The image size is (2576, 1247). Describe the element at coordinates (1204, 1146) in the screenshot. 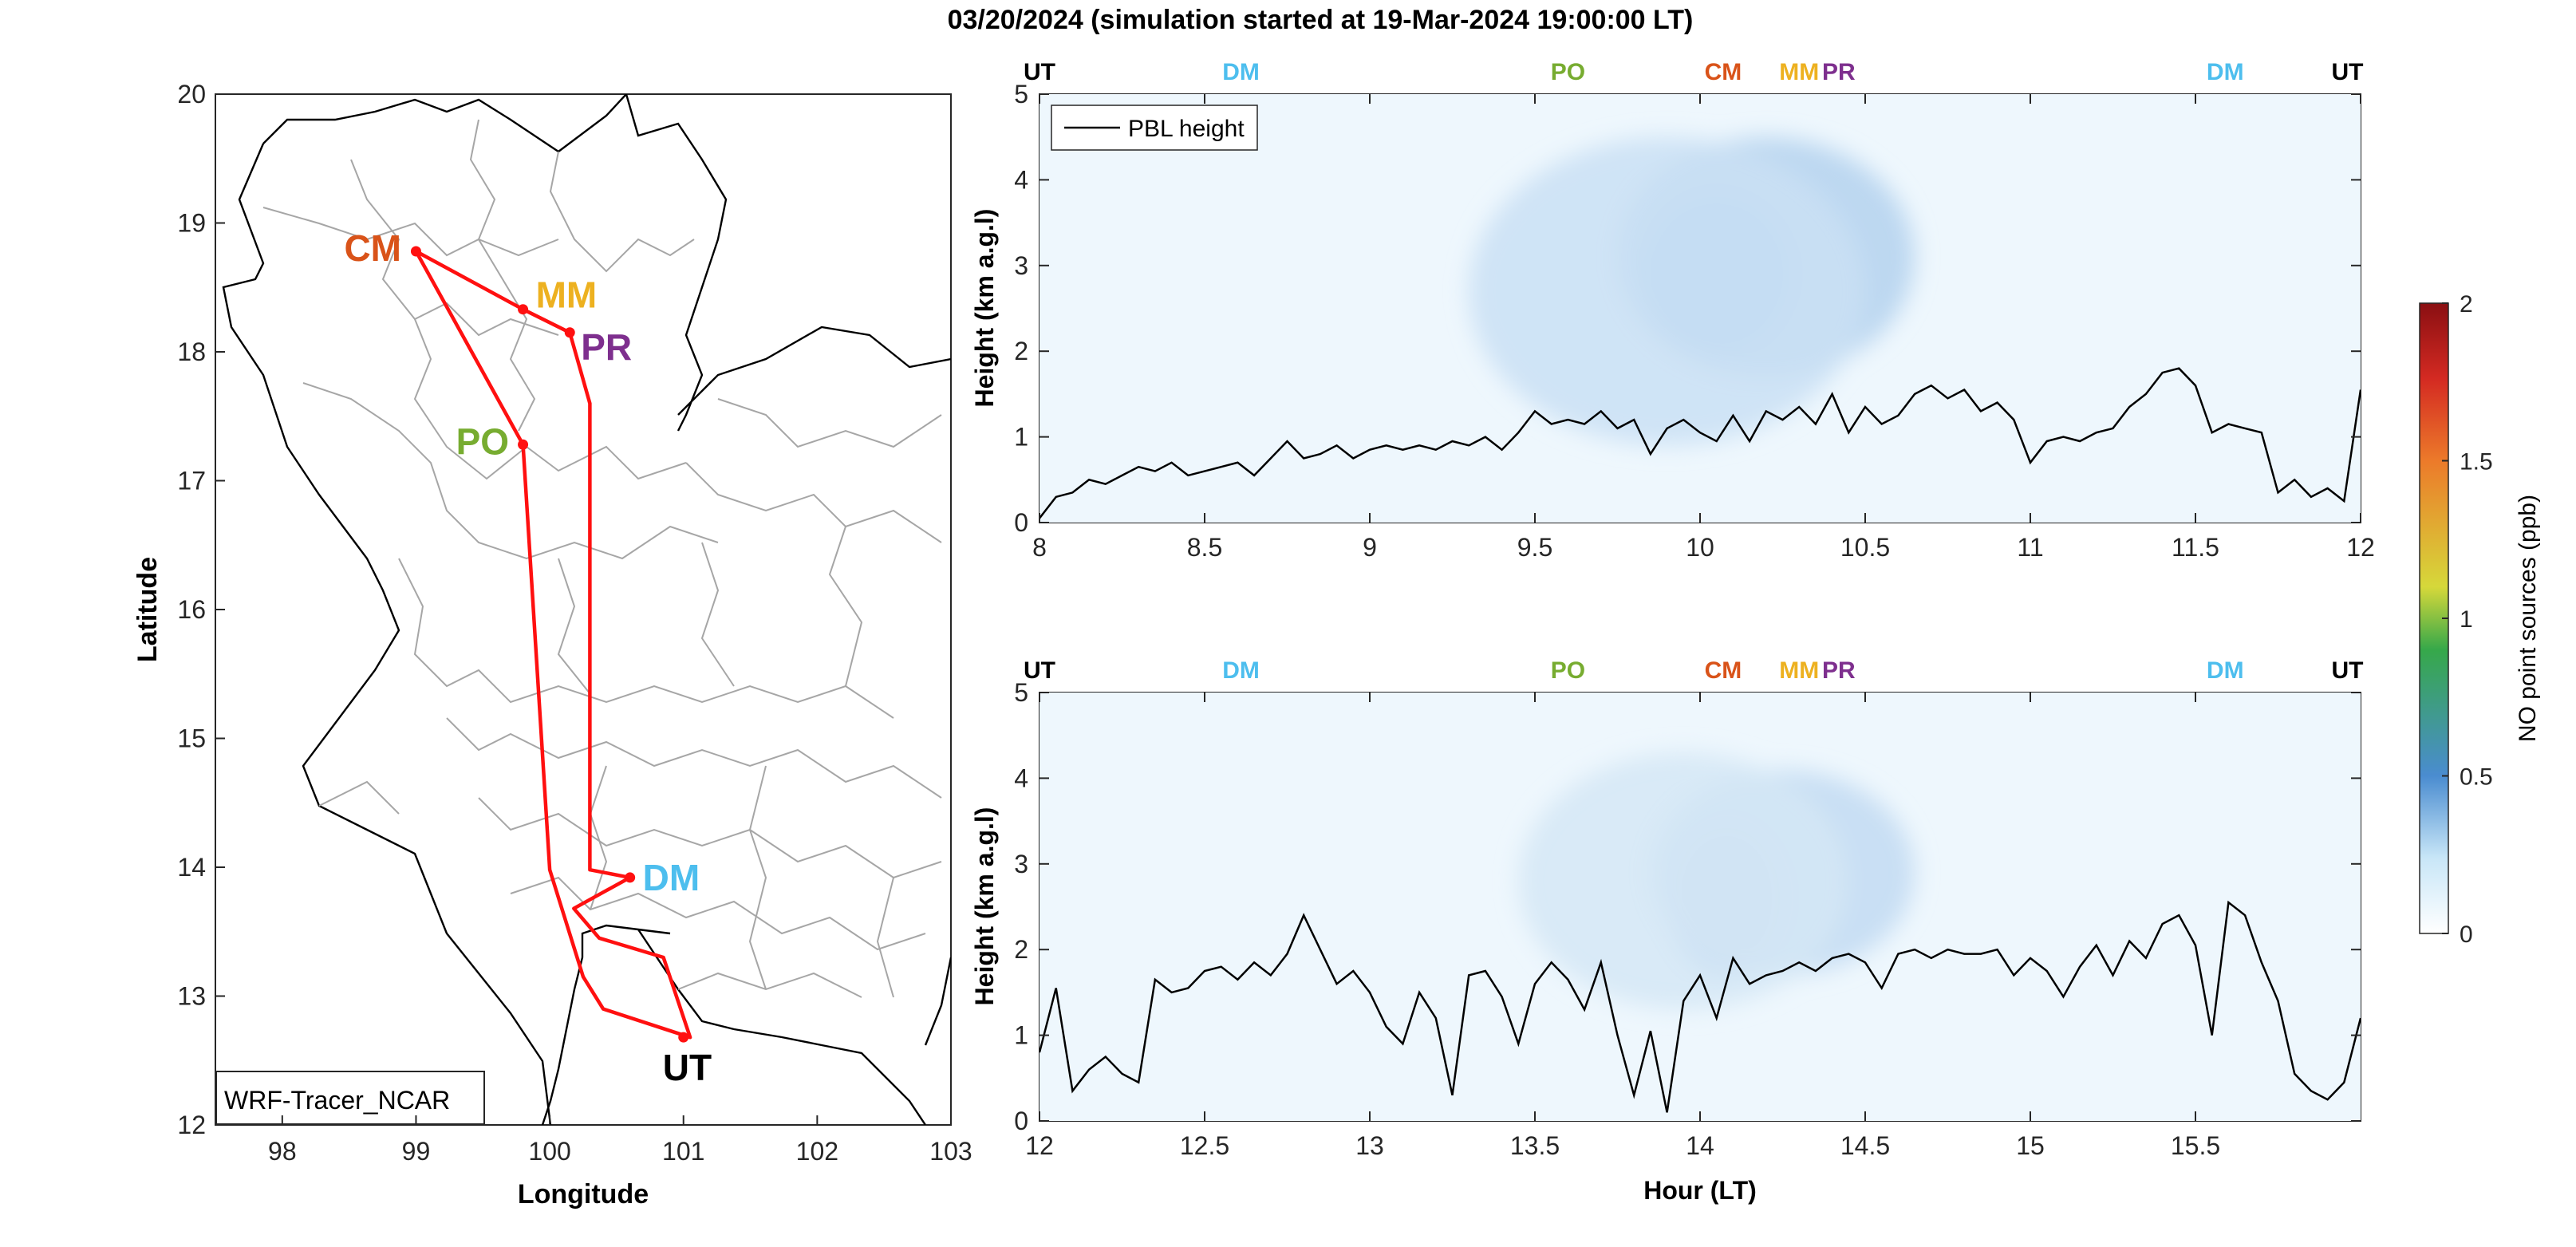

I see `ts2-x-tick-label: 12.5` at that location.